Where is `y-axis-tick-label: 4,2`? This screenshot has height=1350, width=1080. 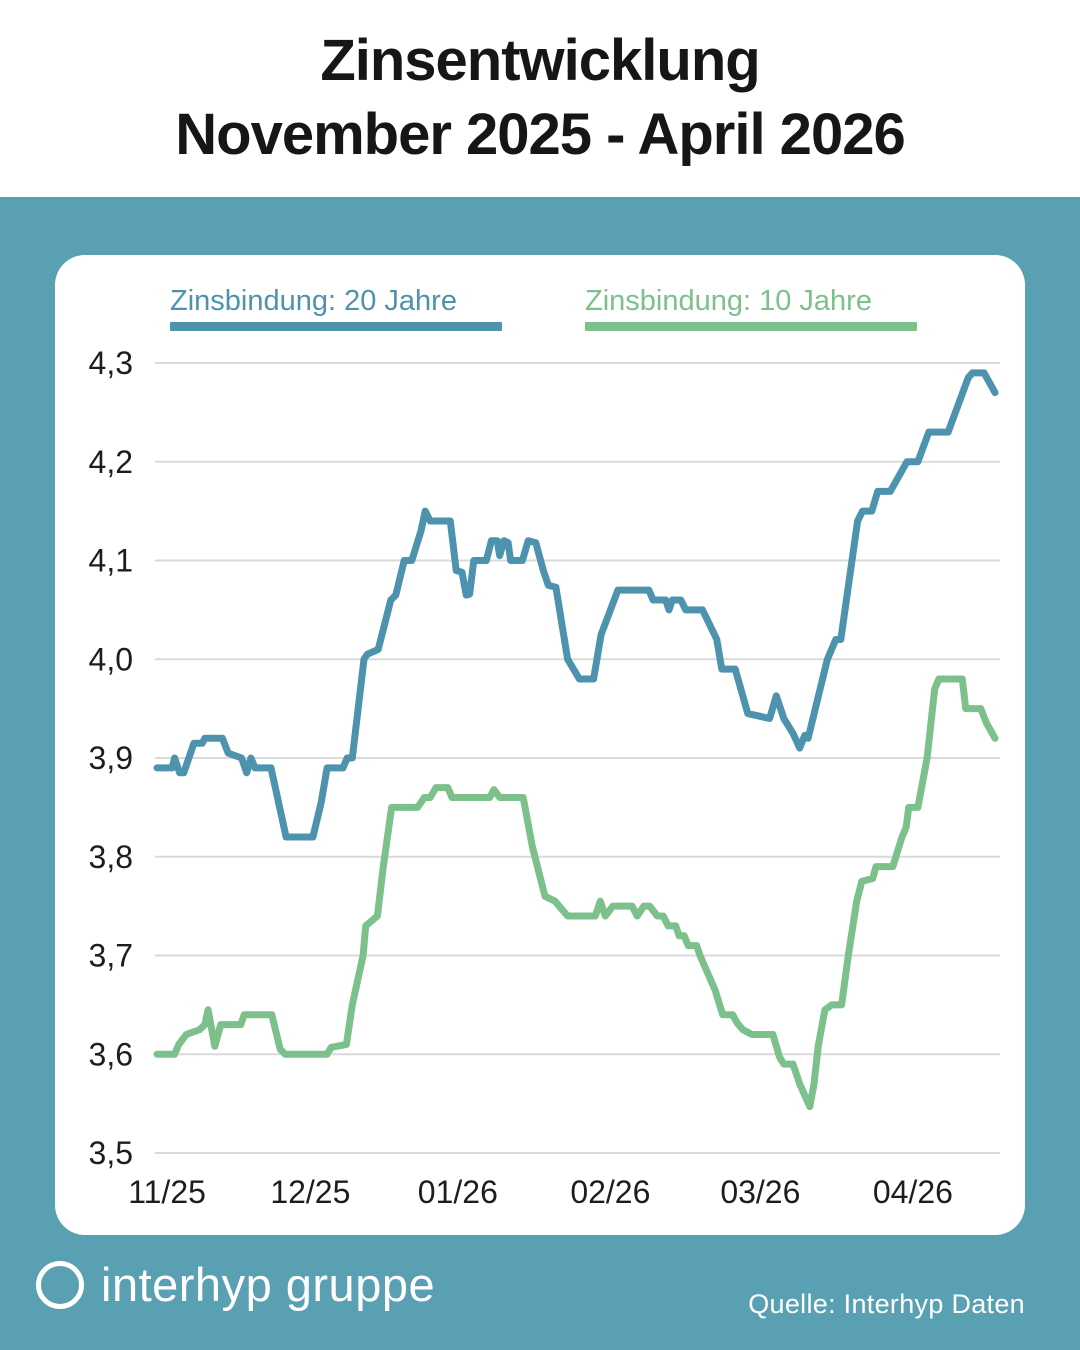 y-axis-tick-label: 4,2 is located at coordinates (111, 462).